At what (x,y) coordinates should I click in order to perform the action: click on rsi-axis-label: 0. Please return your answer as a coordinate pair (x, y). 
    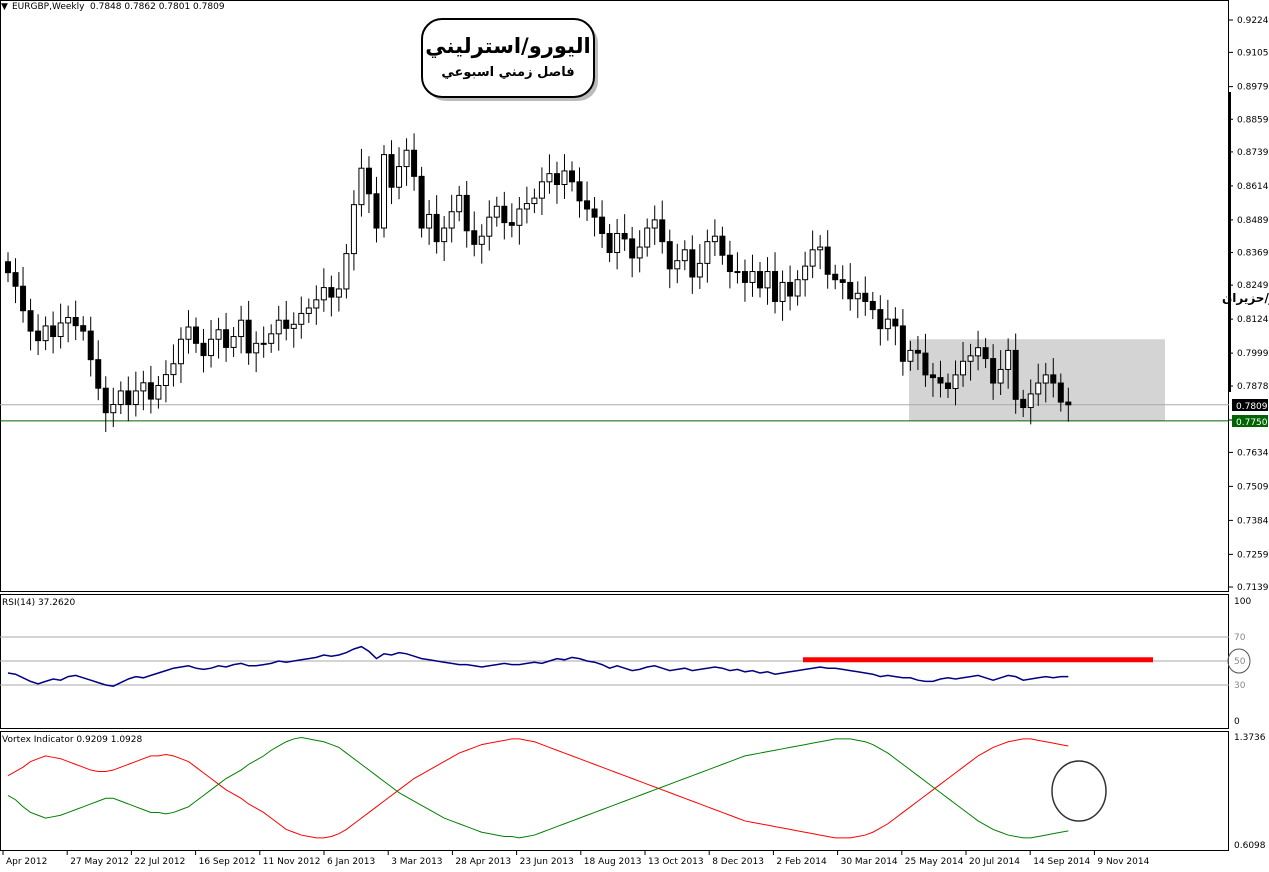
    Looking at the image, I should click on (1237, 722).